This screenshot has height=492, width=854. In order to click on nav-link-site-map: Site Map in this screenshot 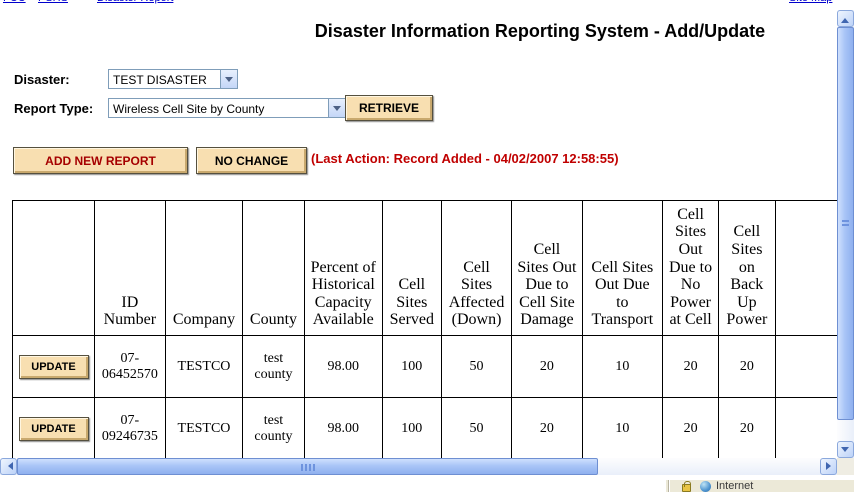, I will do `click(810, 2)`.